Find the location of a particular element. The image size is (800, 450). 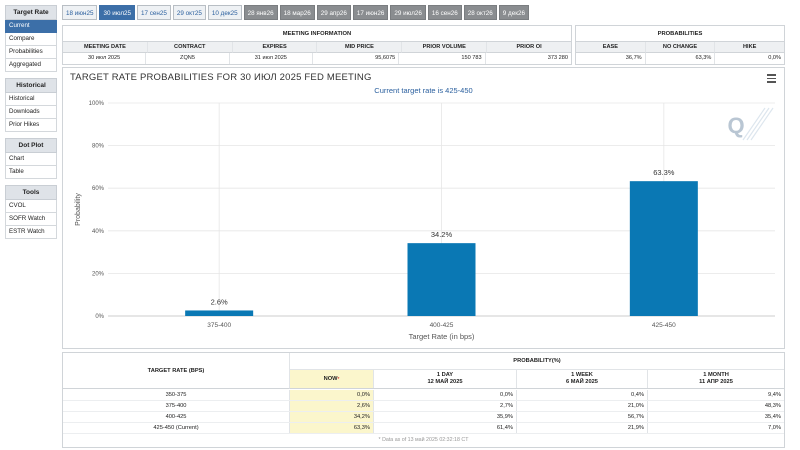

sidebar-item: Aggregated is located at coordinates (31, 65).